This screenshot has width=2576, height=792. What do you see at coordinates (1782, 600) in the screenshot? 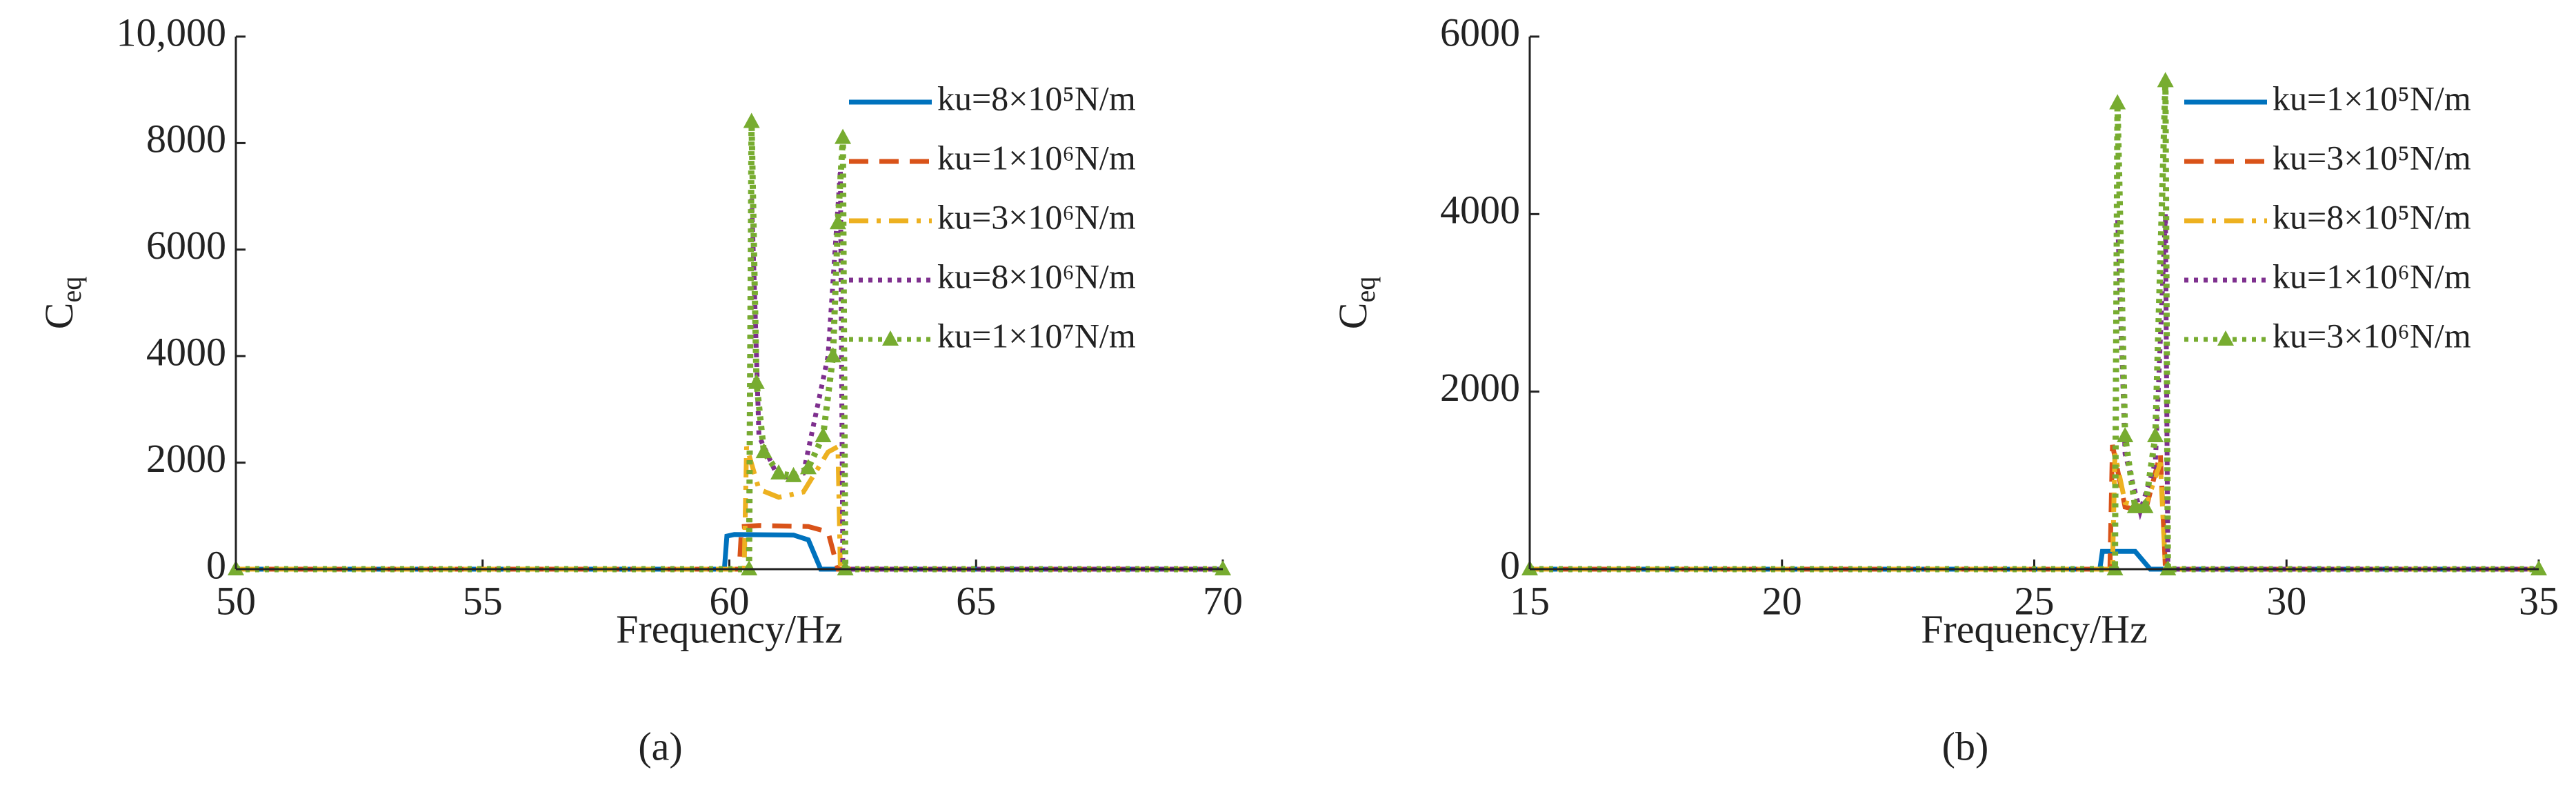
I see `x-tick-label: 20` at bounding box center [1782, 600].